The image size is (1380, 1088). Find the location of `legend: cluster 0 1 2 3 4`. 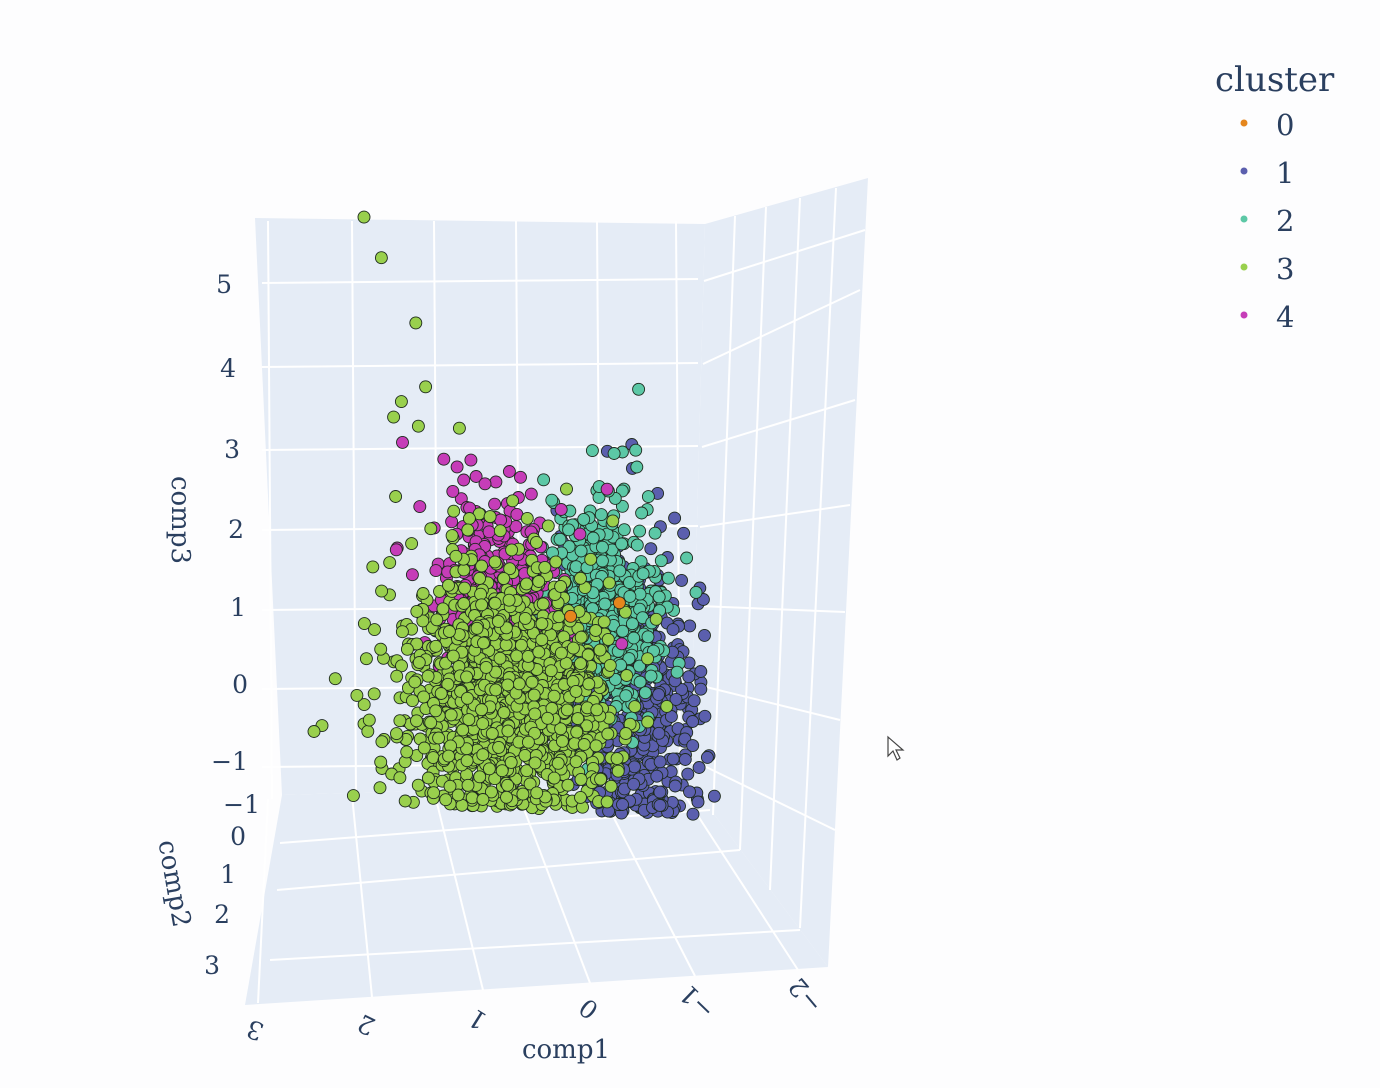

legend: cluster 0 1 2 3 4 is located at coordinates (1275, 197).